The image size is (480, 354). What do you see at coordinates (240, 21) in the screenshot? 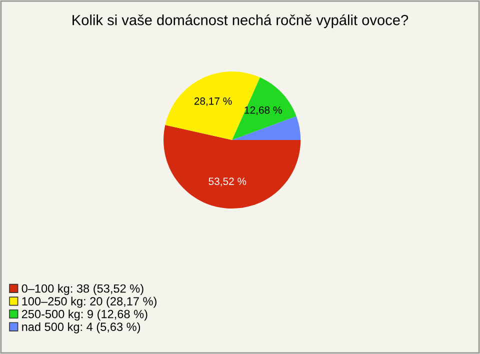
I see `chart-title: Kolik si vaše domácnost nechá ročně vypálit ovoce?` at bounding box center [240, 21].